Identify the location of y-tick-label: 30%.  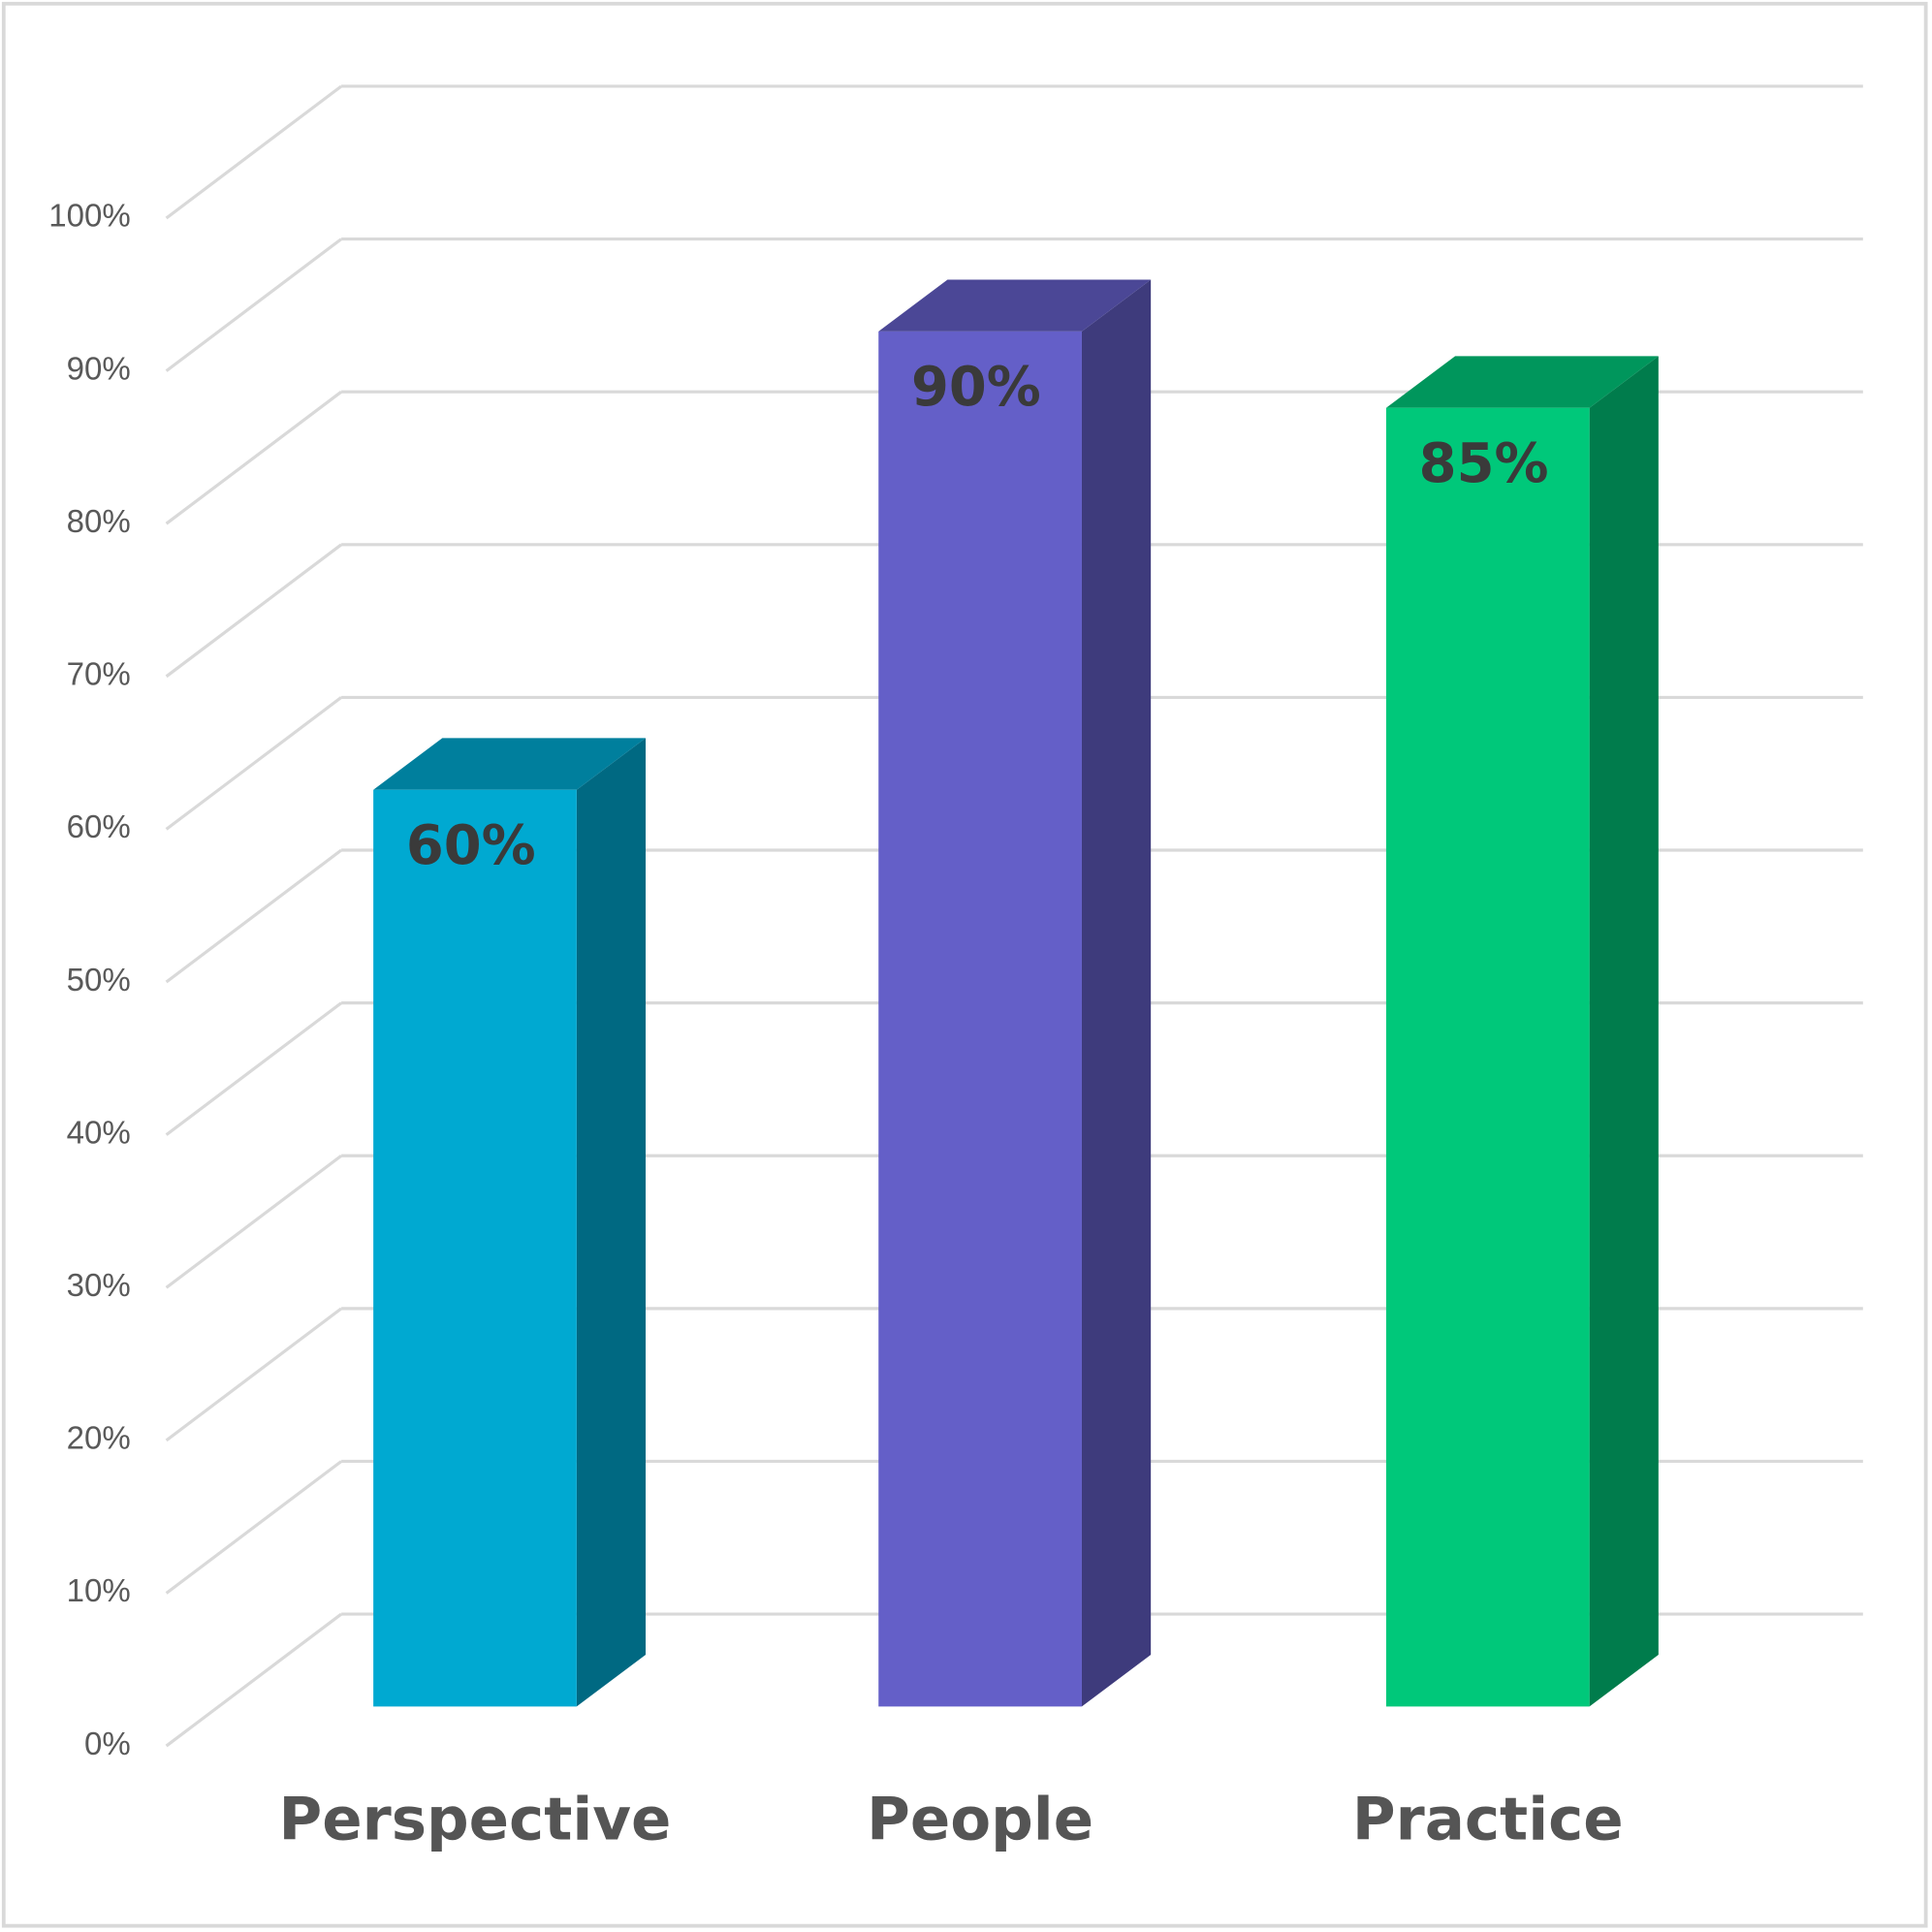
(99, 1286).